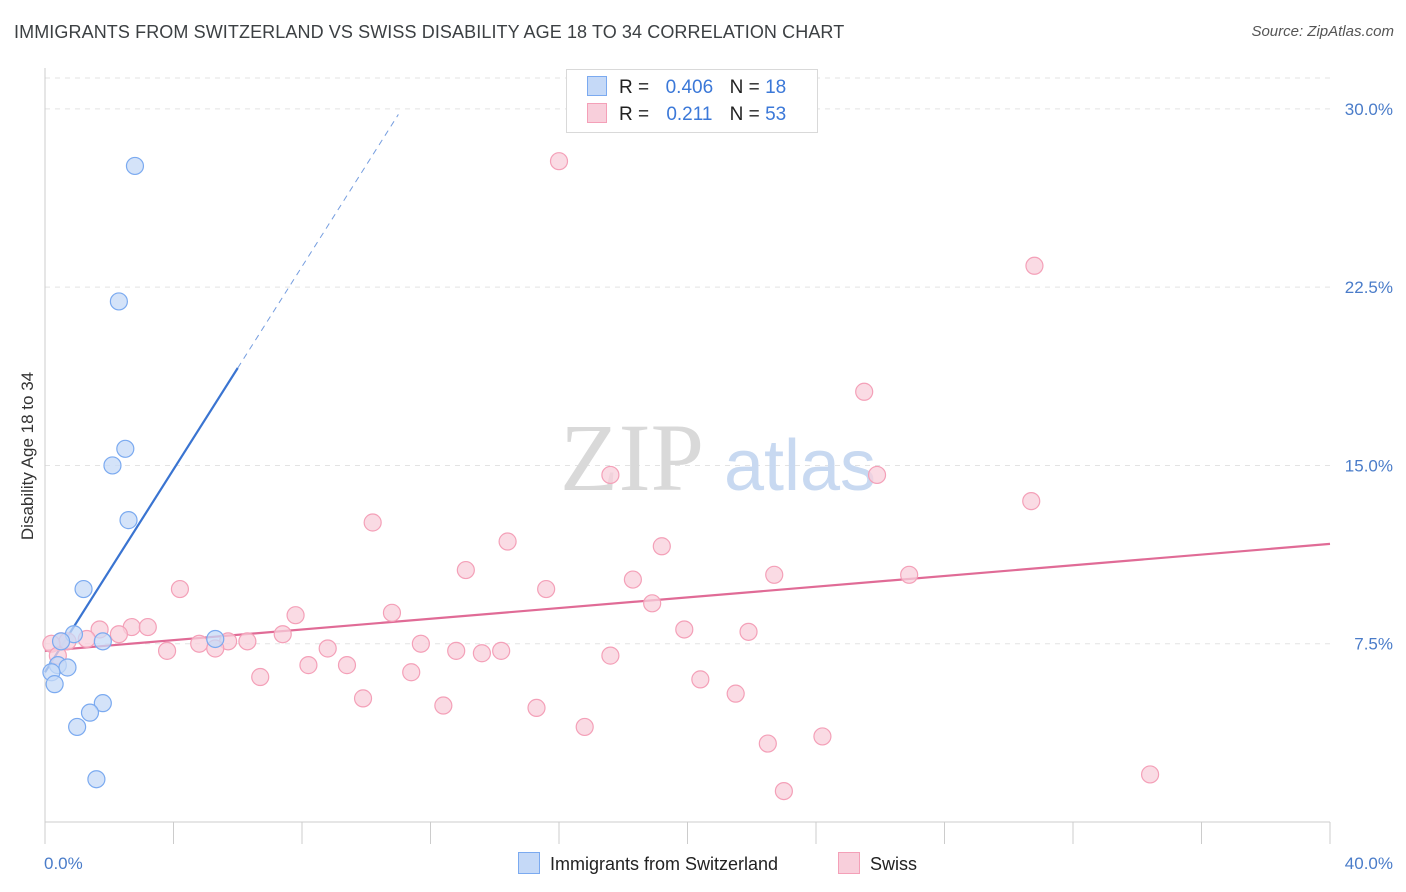  What do you see at coordinates (632, 457) in the screenshot?
I see `watermark-zip: ZIP` at bounding box center [632, 457].